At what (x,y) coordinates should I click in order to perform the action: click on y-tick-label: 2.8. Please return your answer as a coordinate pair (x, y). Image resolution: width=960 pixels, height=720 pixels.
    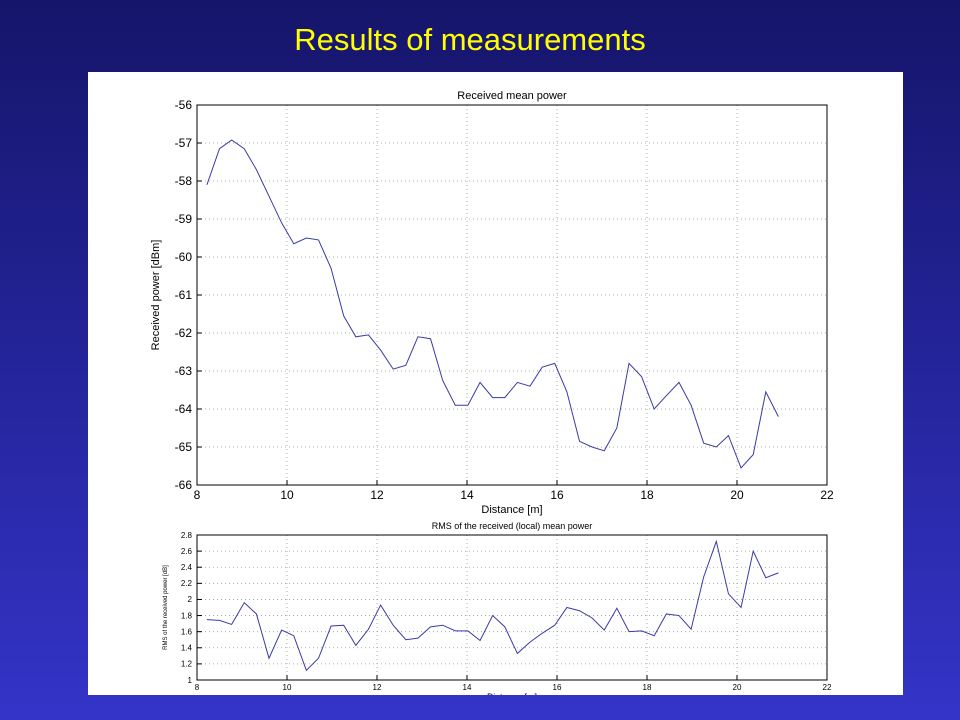
    Looking at the image, I should click on (187, 535).